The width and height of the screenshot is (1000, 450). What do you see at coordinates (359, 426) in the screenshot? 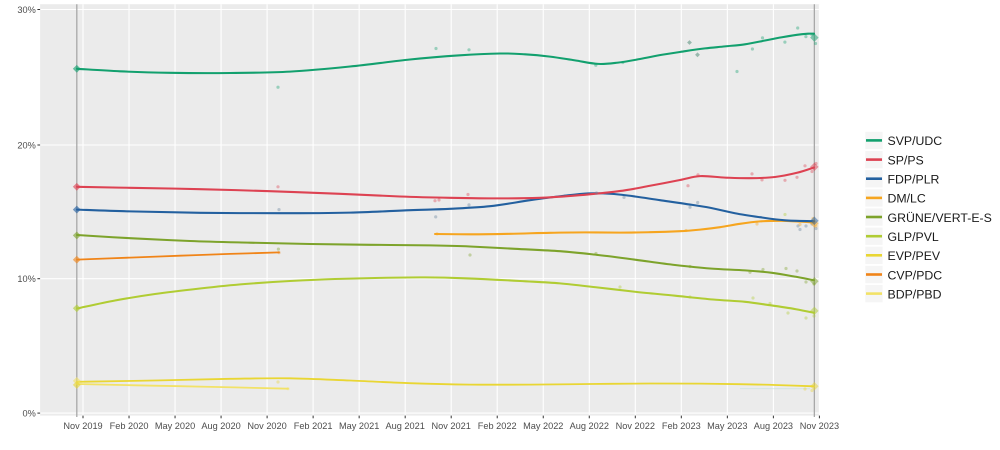
I see `svg-text: May 2021` at bounding box center [359, 426].